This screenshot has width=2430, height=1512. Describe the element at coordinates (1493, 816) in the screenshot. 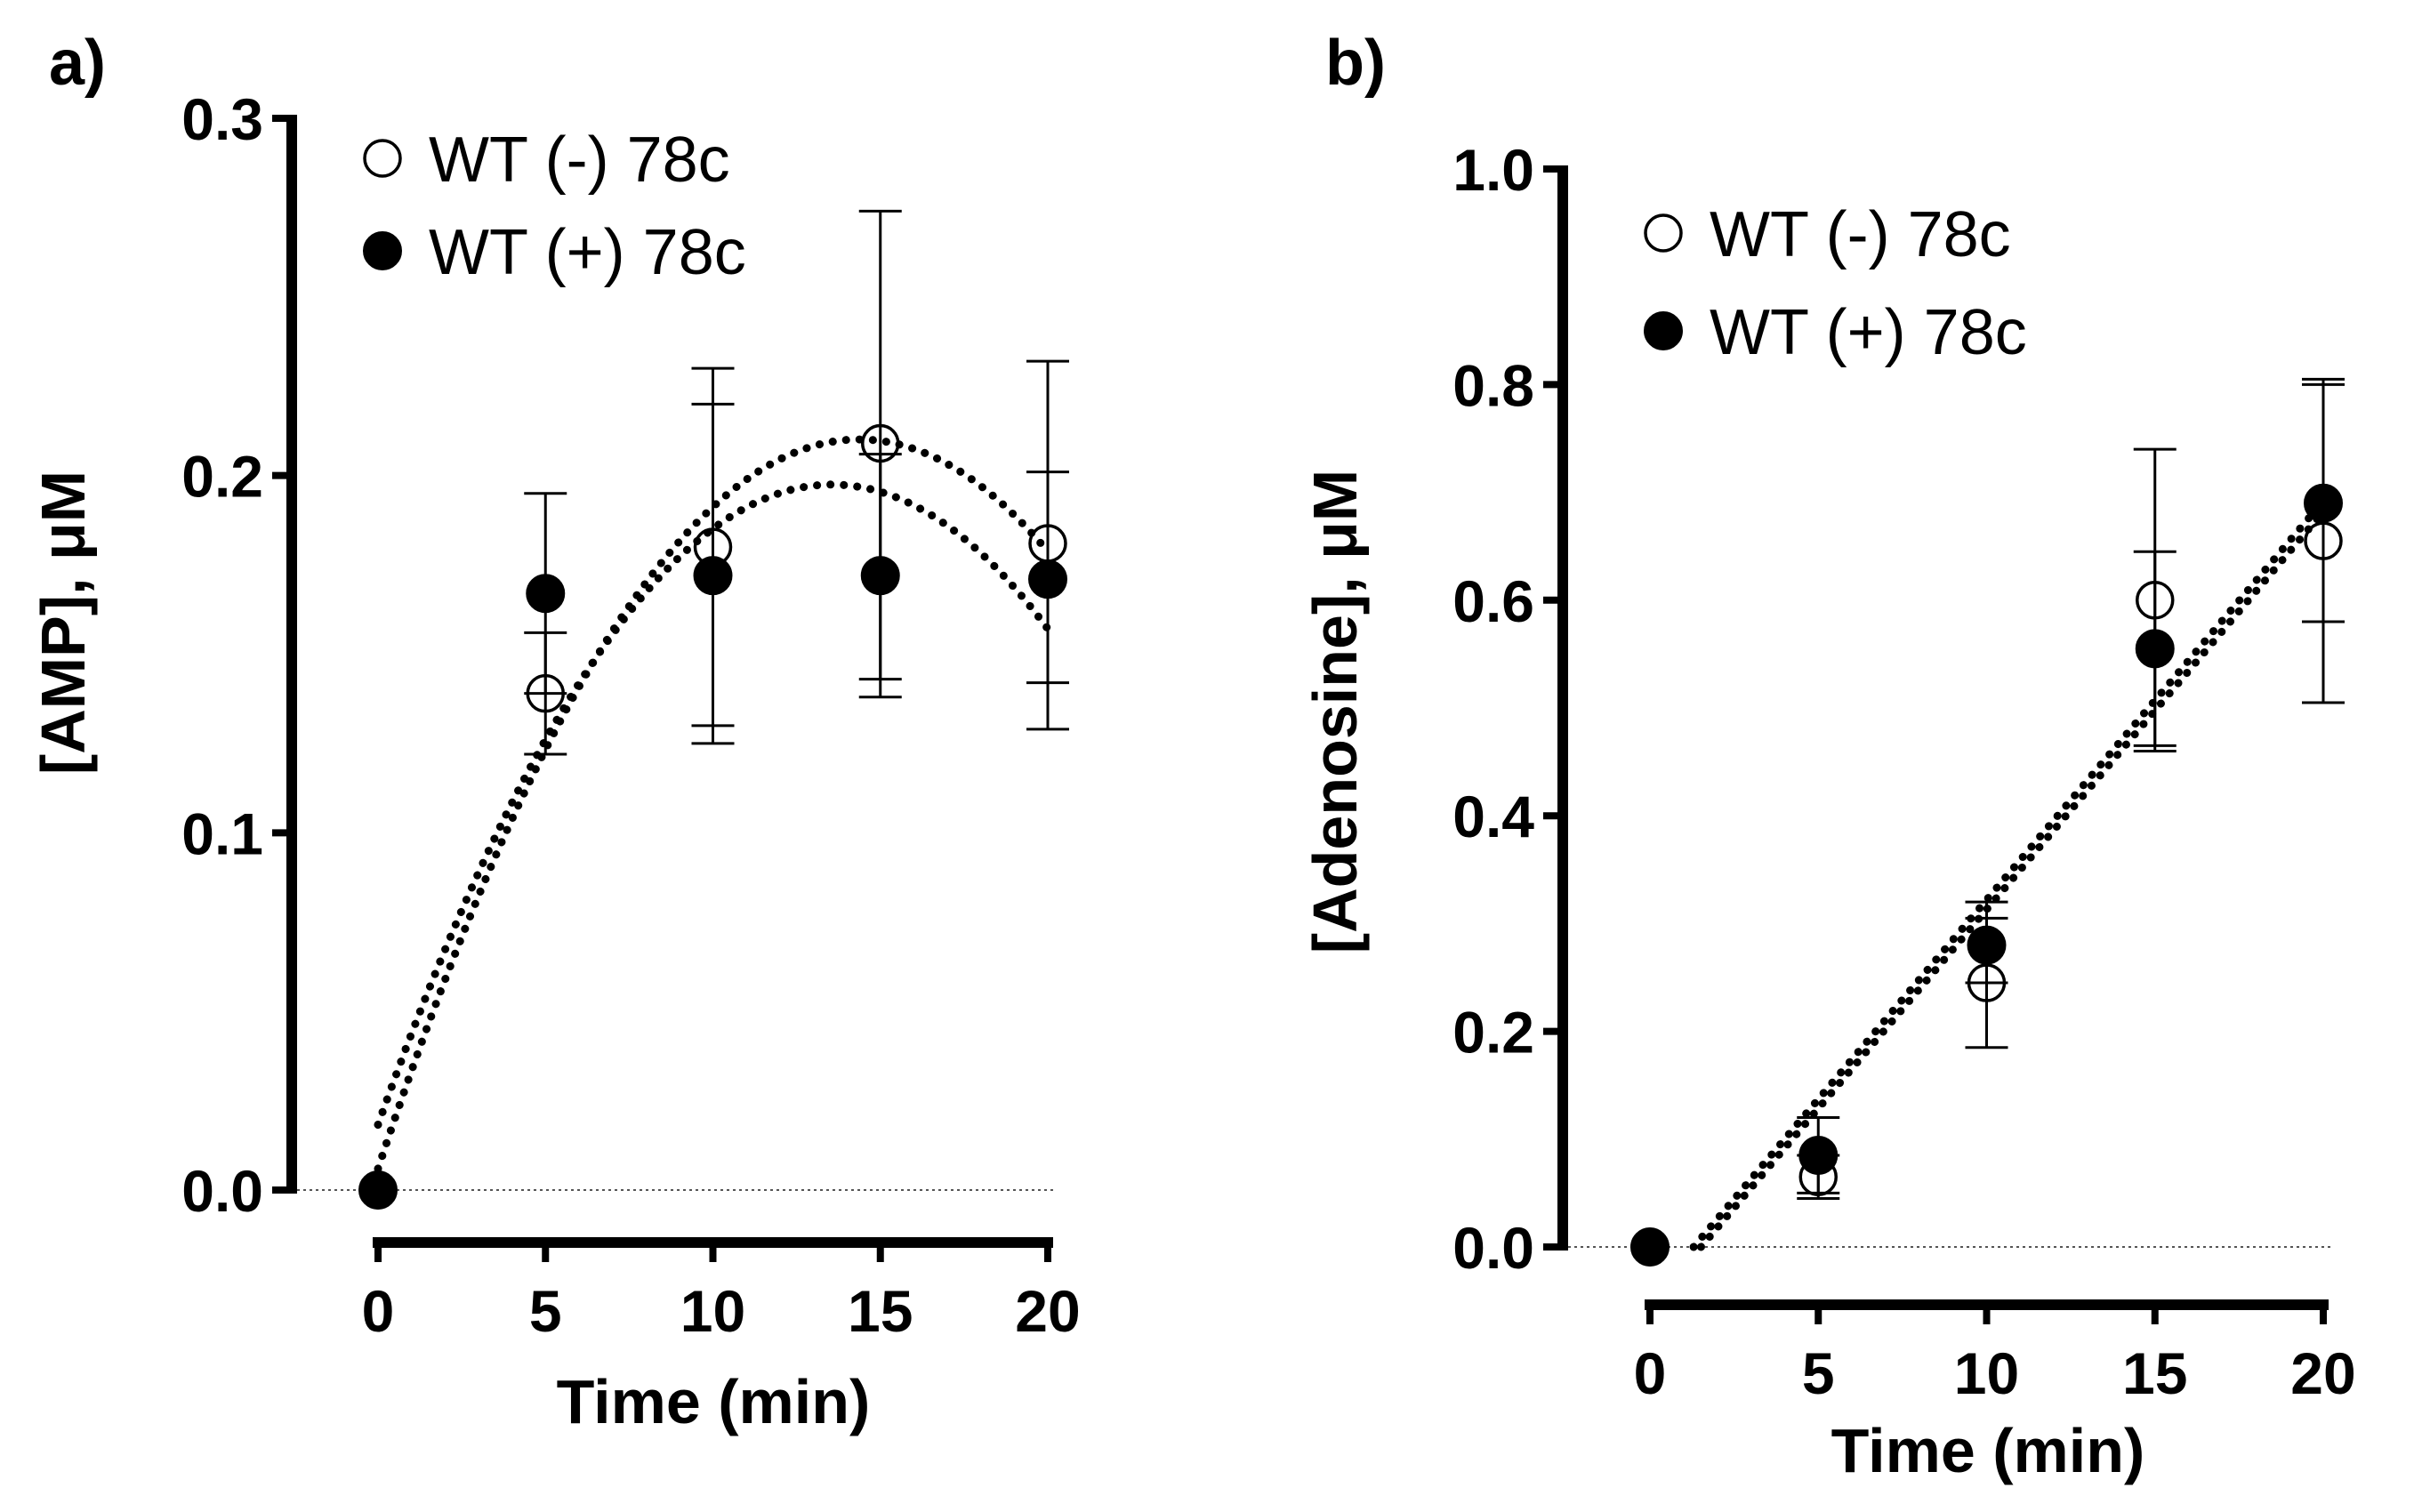

I see `y-tick-label: 0.4` at that location.